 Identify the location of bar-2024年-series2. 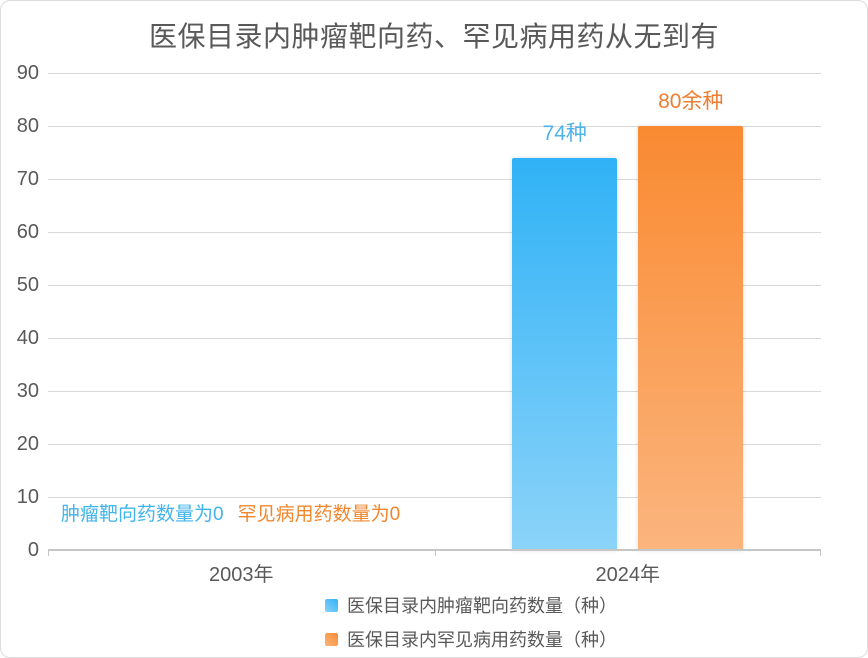
(691, 338).